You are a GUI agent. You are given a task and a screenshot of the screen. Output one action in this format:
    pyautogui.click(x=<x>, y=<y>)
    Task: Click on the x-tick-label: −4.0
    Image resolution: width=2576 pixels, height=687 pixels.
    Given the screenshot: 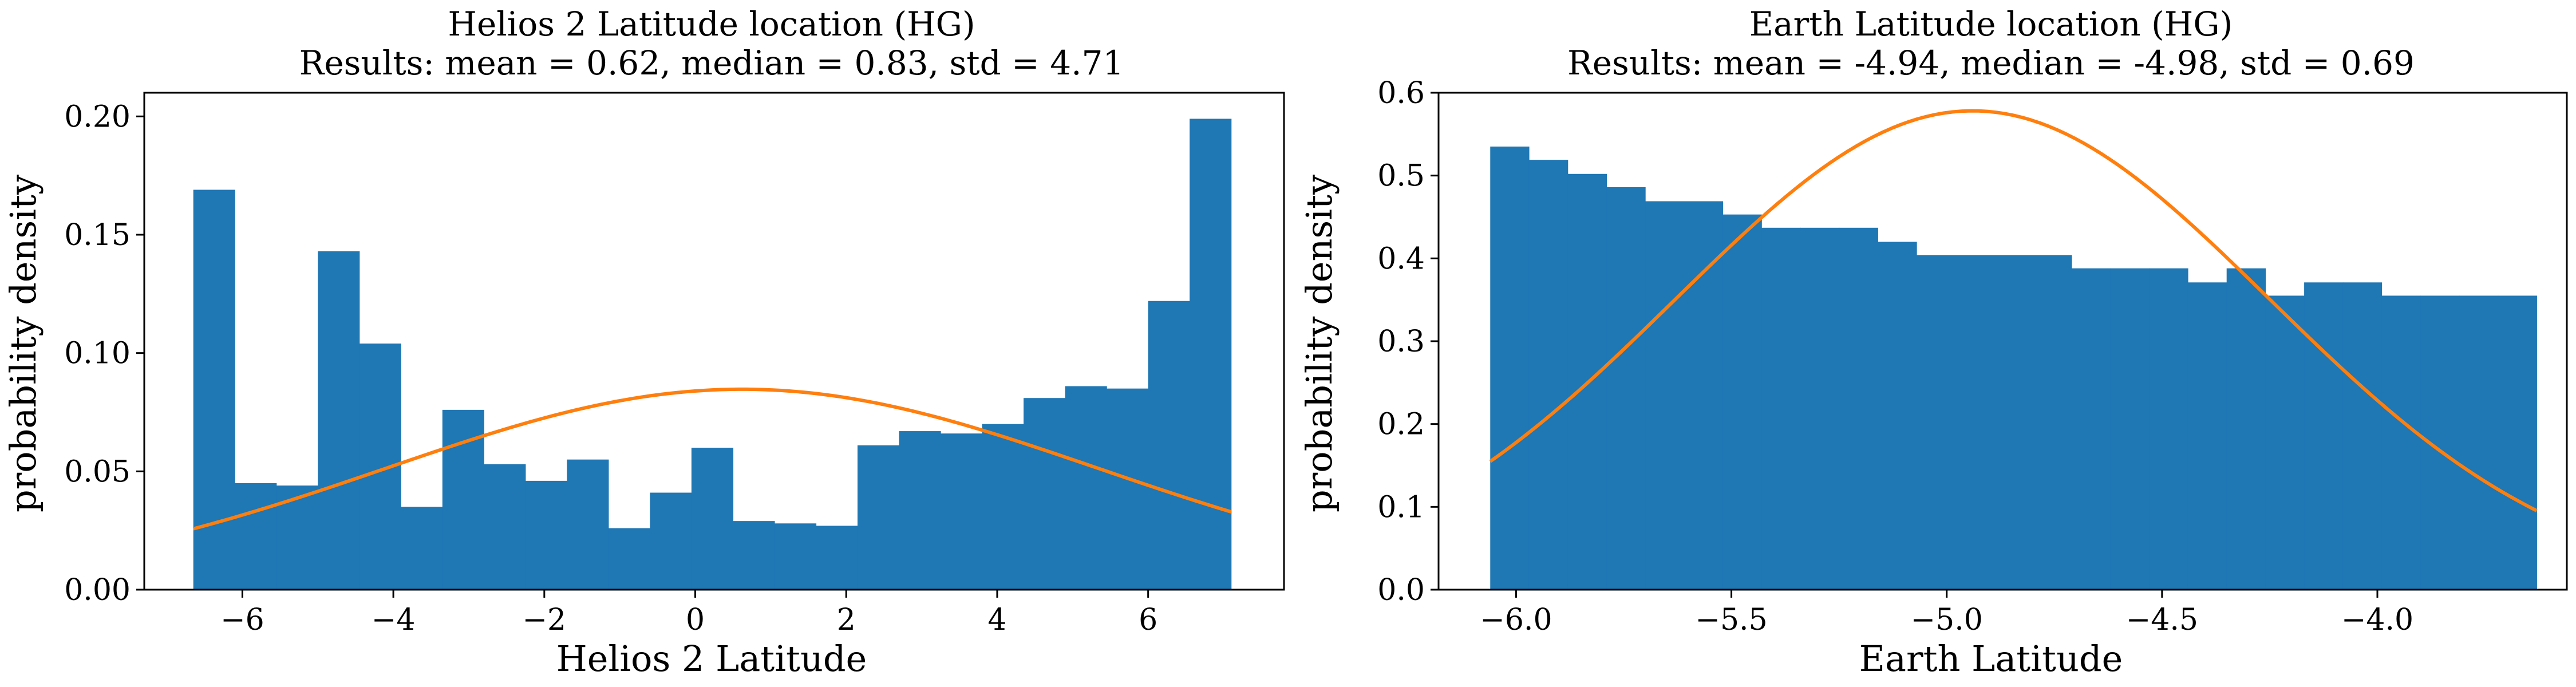 What is the action you would take?
    pyautogui.click(x=2377, y=620)
    